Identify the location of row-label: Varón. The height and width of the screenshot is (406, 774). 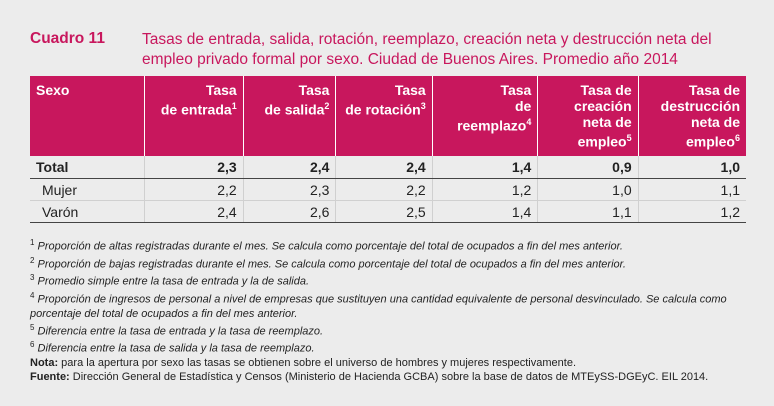
(88, 211).